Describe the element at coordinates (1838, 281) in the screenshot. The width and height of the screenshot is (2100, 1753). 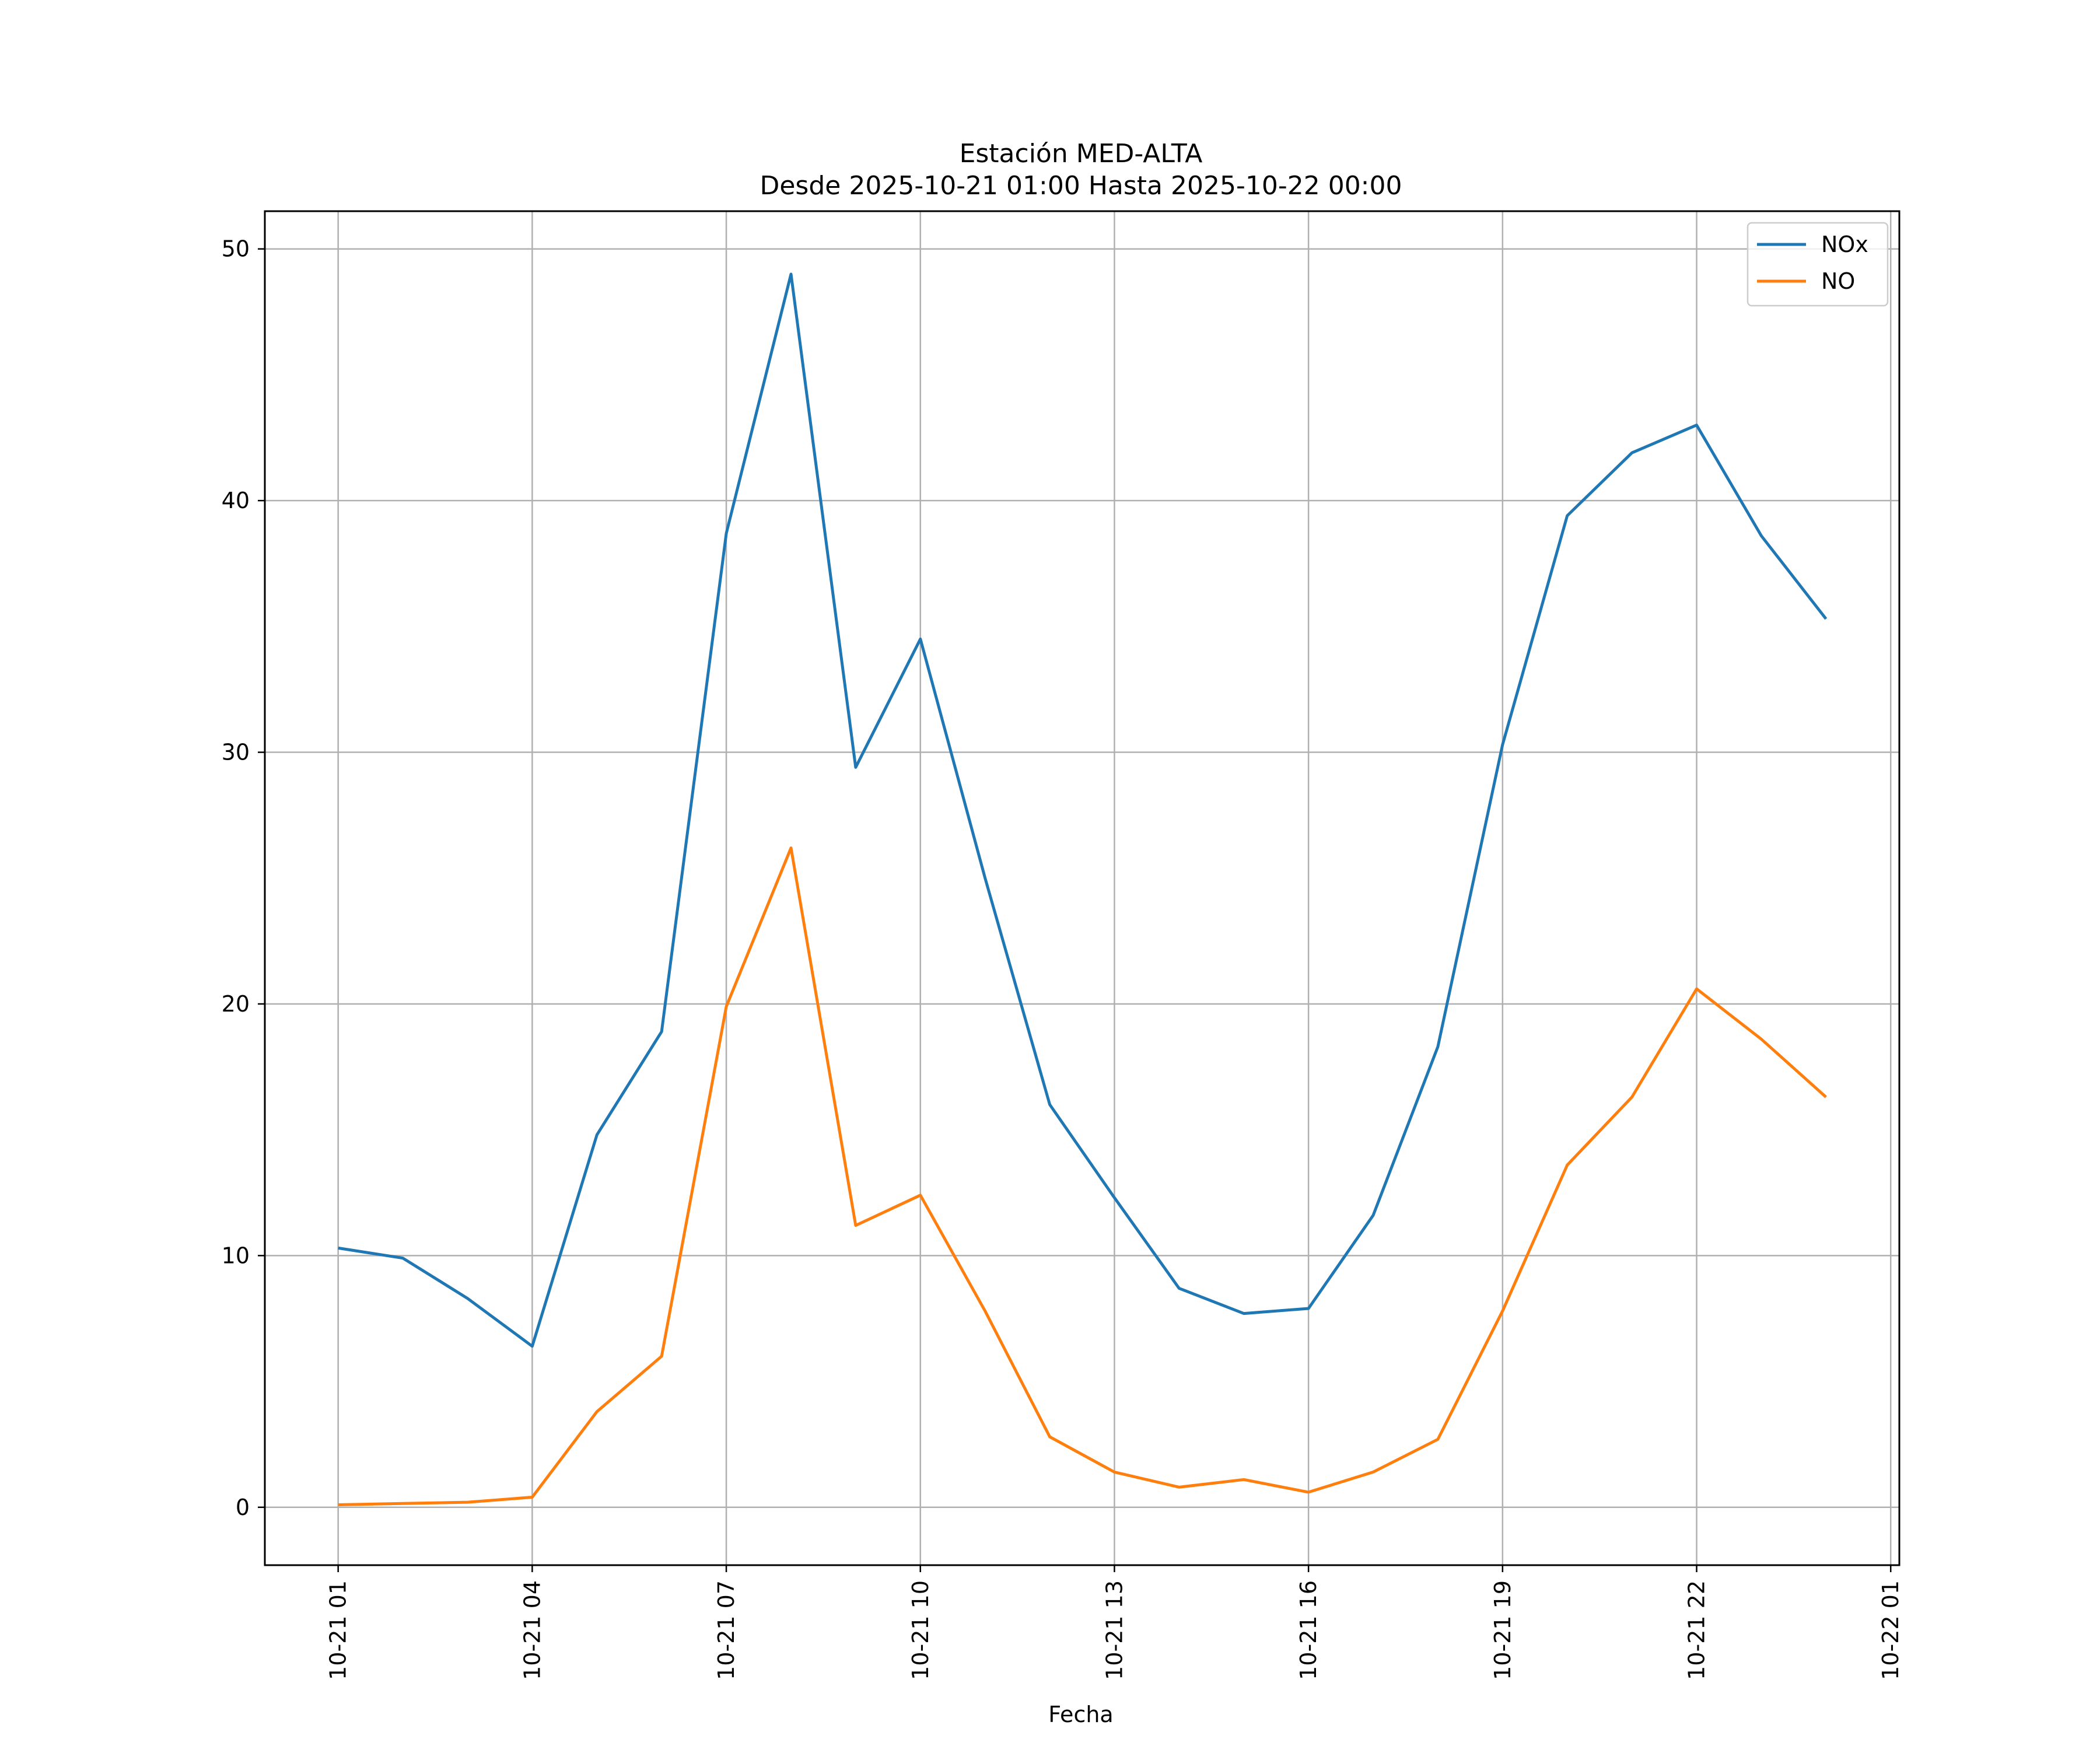
I see `legend-label: NO` at that location.